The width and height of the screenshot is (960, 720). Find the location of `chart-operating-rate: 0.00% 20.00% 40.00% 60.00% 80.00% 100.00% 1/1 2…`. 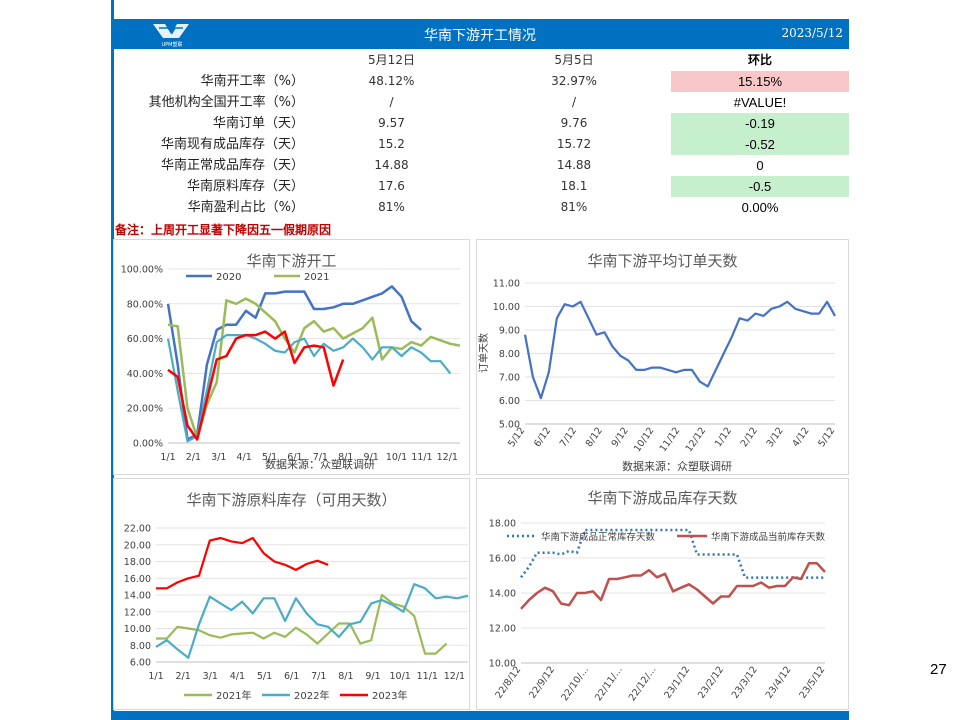

chart-operating-rate: 0.00% 20.00% 40.00% 60.00% 80.00% 100.00% 1/1 2… is located at coordinates (291, 368).